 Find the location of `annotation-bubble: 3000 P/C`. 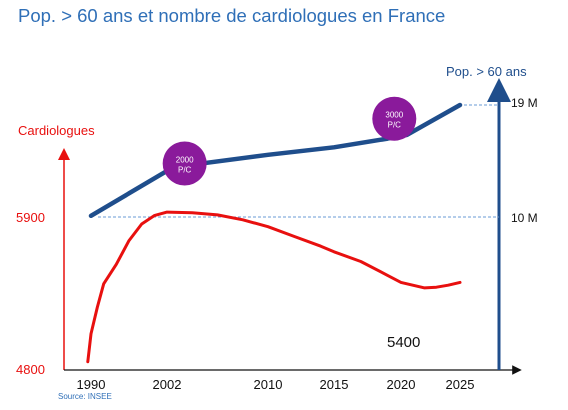

annotation-bubble: 3000 P/C is located at coordinates (394, 118).